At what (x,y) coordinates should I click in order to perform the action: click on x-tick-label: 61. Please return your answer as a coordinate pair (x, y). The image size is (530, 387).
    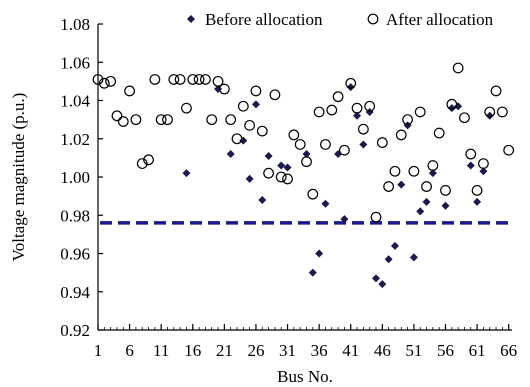
    Looking at the image, I should click on (477, 350).